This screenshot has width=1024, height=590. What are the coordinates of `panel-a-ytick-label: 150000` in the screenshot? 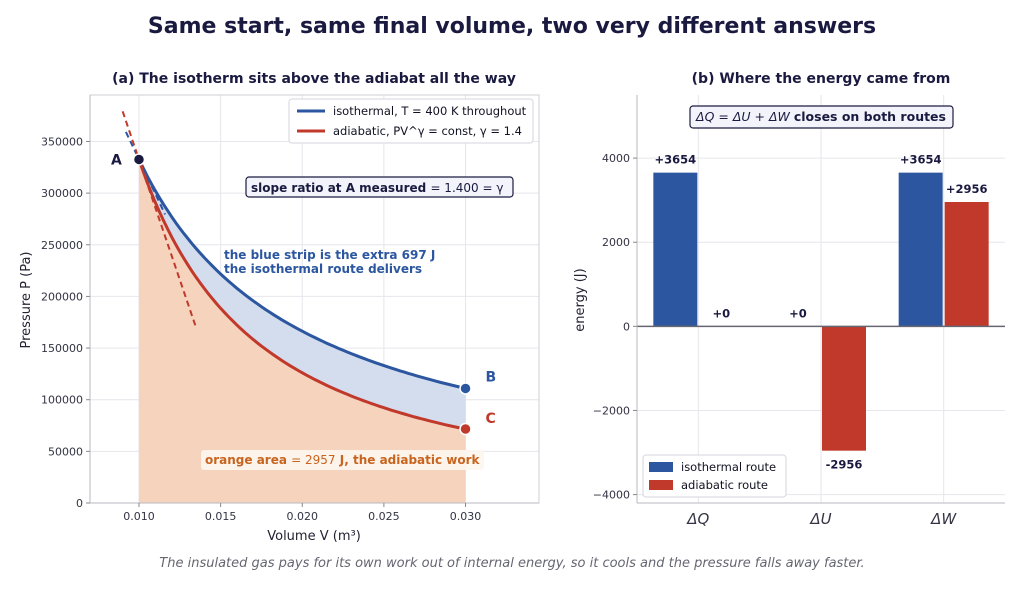 It's located at (62, 348).